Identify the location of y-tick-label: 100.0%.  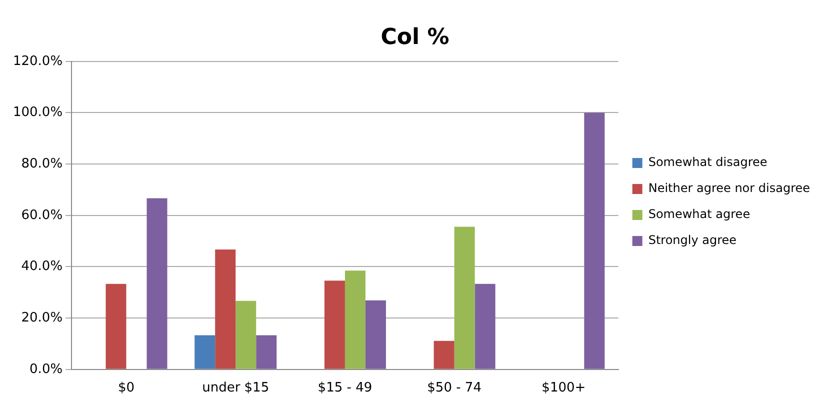
(37, 112).